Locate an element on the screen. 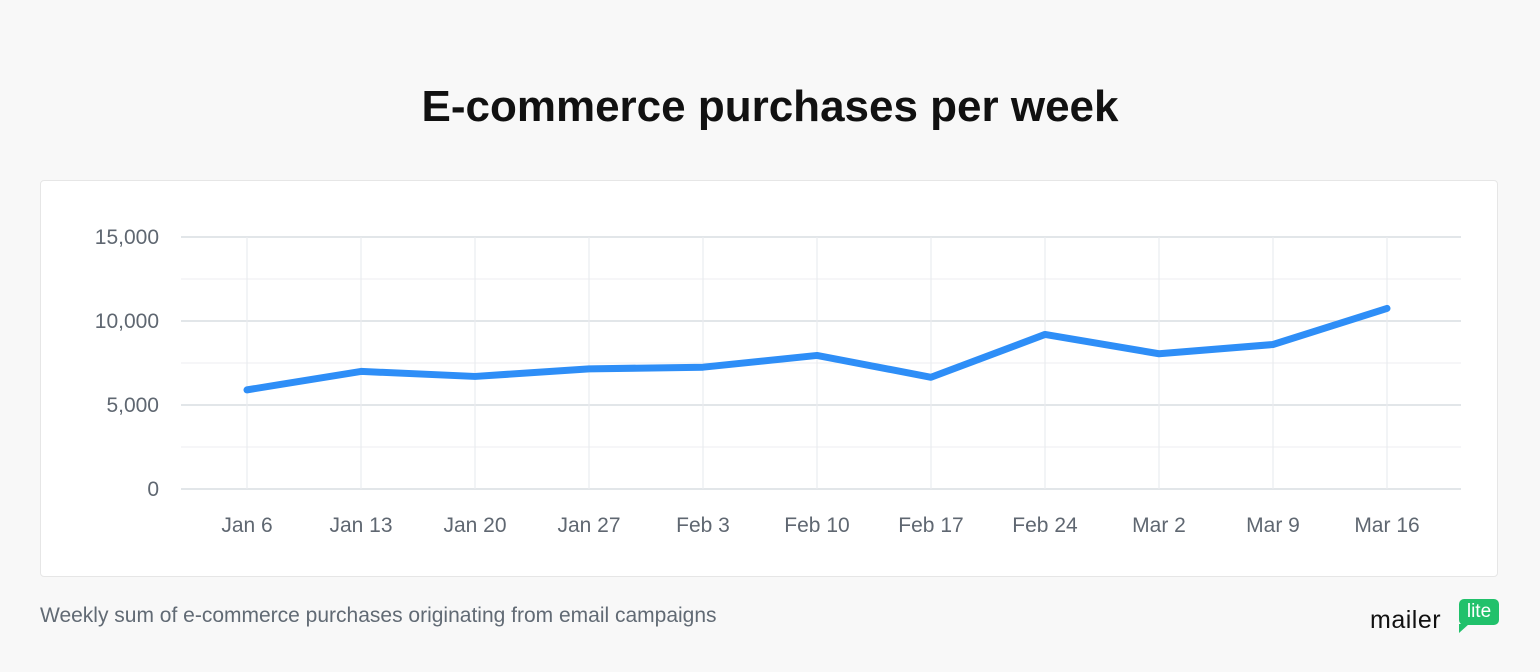  series-lines is located at coordinates (817, 349).